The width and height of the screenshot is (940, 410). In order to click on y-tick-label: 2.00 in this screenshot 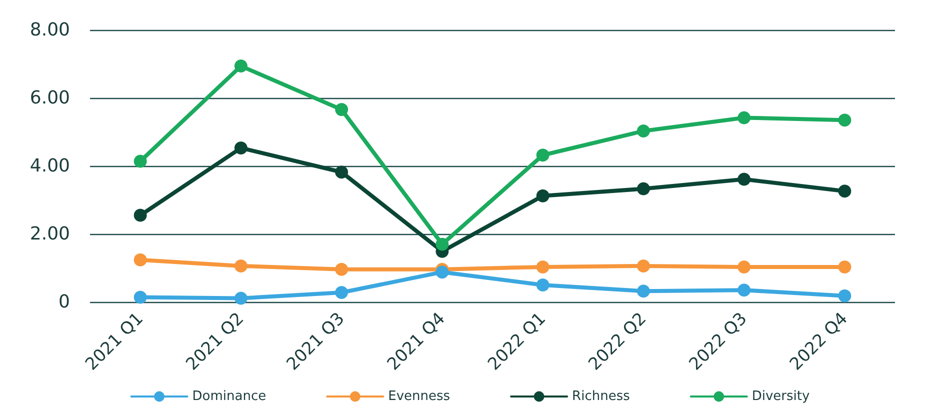, I will do `click(50, 234)`.